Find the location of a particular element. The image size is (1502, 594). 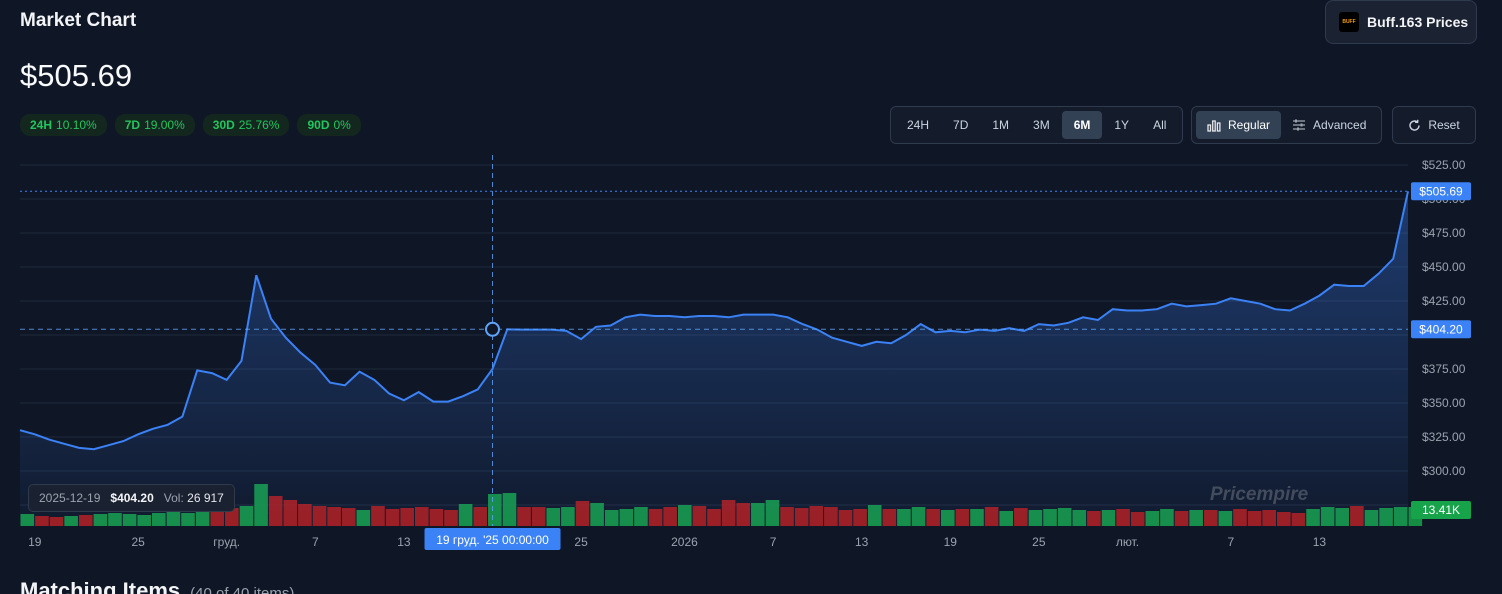

pricempire-watermark: Pricempire is located at coordinates (1259, 494).